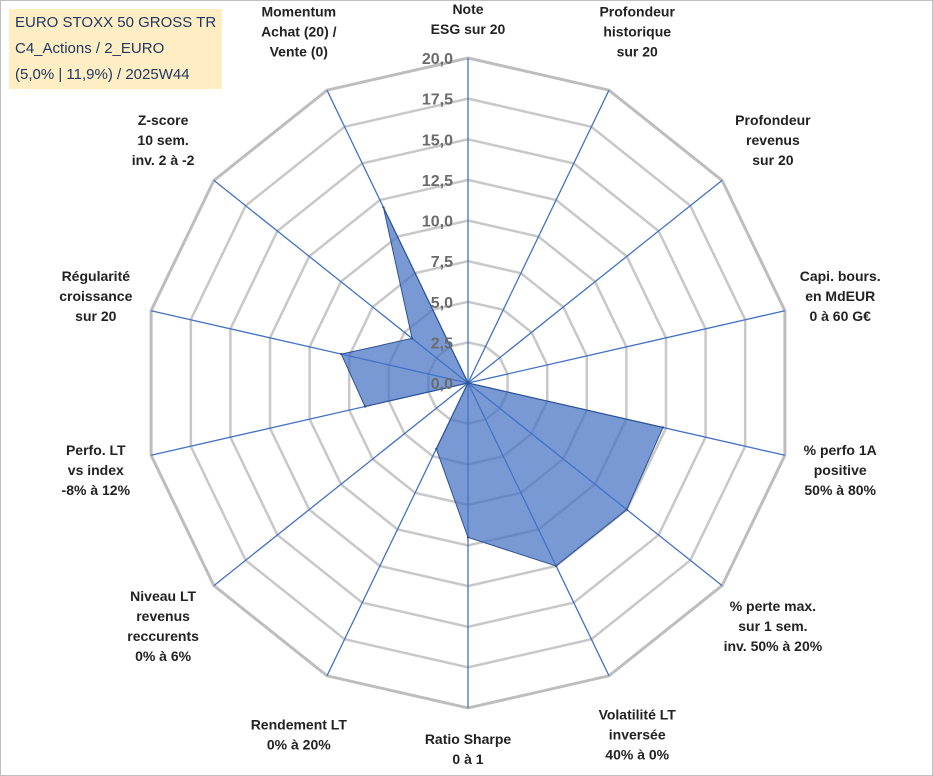 The height and width of the screenshot is (776, 933). Describe the element at coordinates (840, 450) in the screenshot. I see `axis-label-line: % perfo 1A` at that location.